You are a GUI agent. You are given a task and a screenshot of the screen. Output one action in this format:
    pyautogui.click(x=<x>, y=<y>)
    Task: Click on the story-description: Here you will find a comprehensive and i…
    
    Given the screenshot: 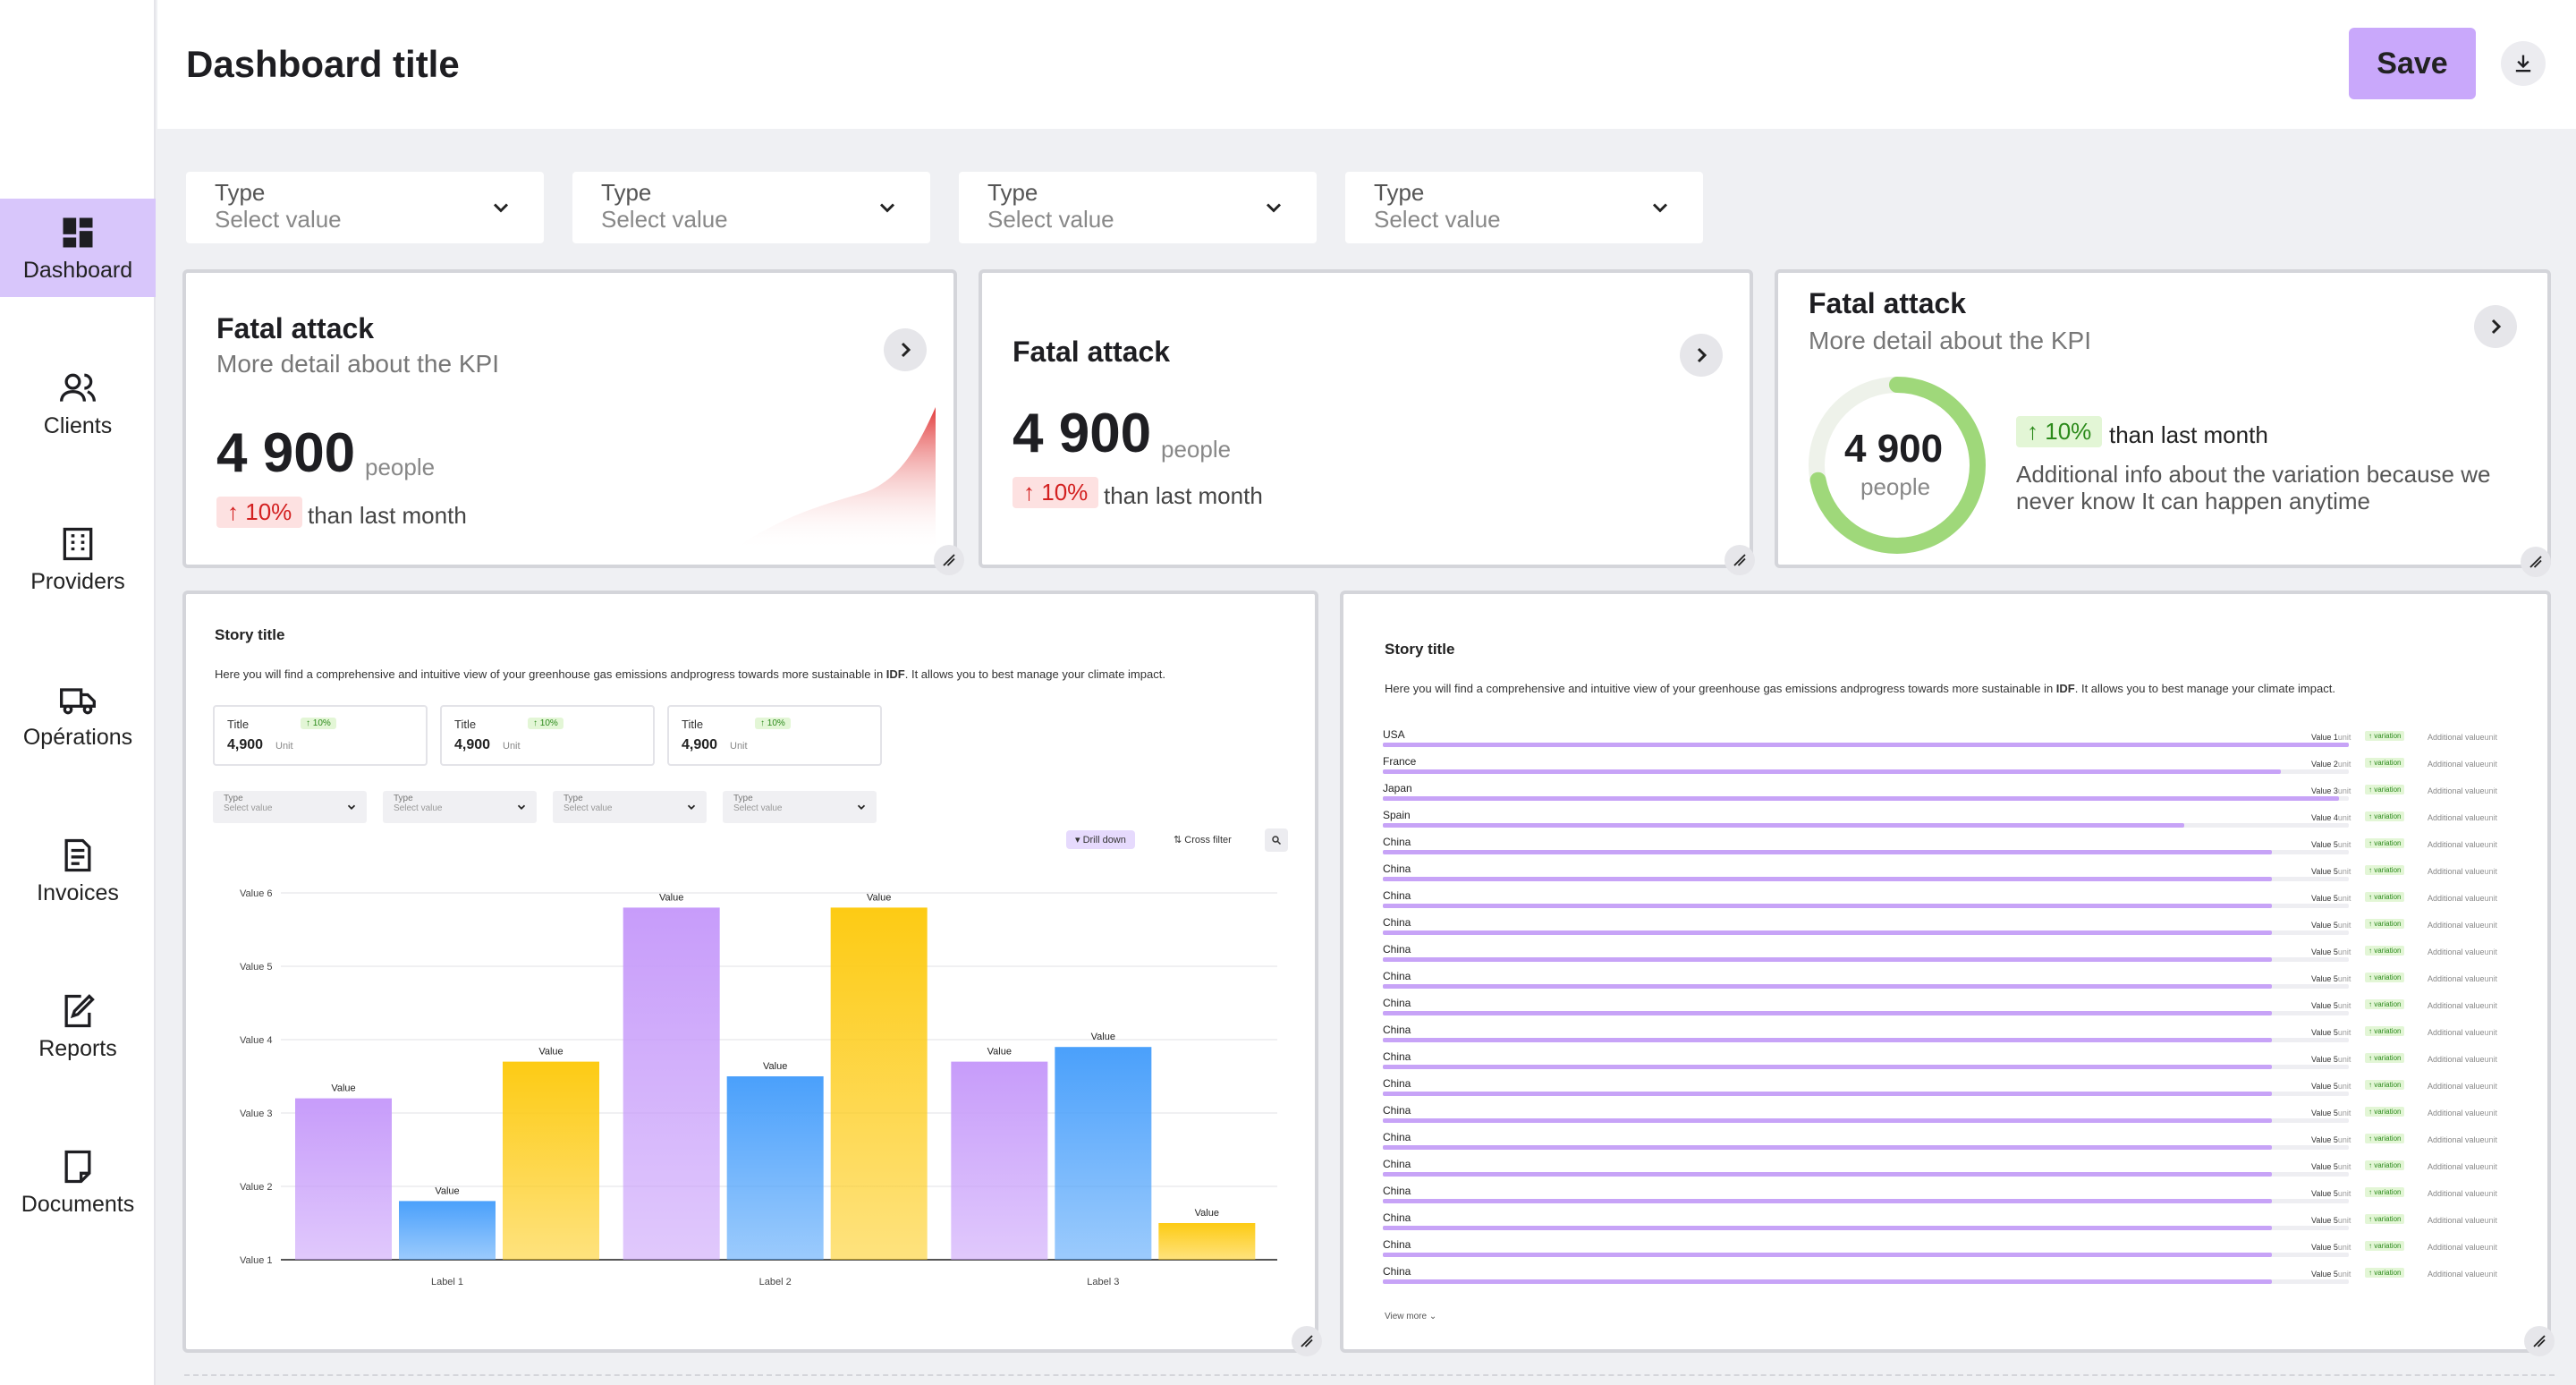 What is the action you would take?
    pyautogui.click(x=1860, y=688)
    